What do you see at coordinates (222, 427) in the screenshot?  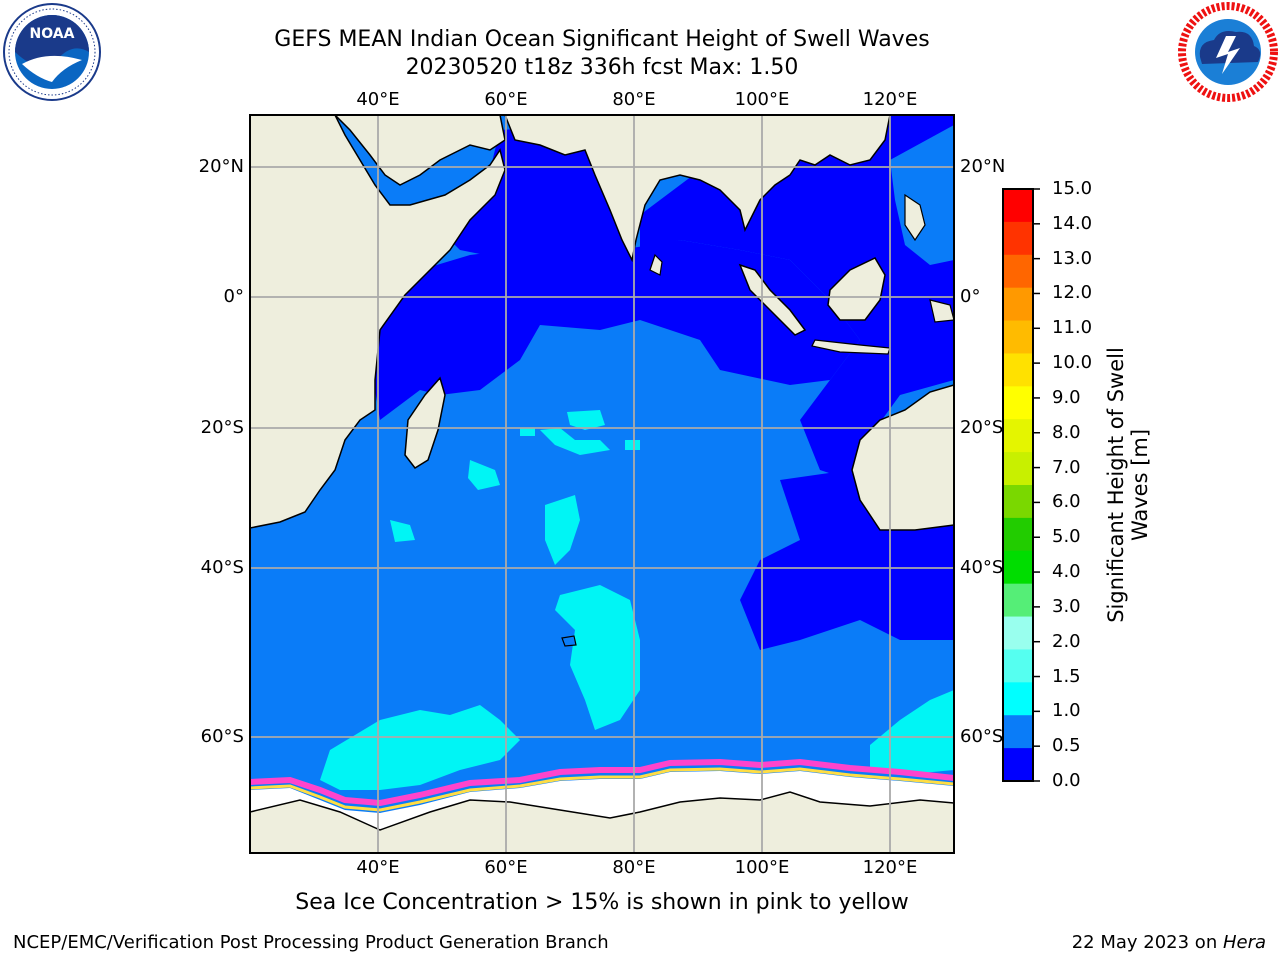 I see `lat-label-left: 20°S` at bounding box center [222, 427].